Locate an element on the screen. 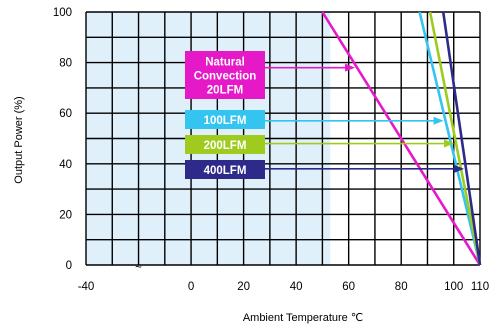  legend-item-3: 400LFM is located at coordinates (225, 169).